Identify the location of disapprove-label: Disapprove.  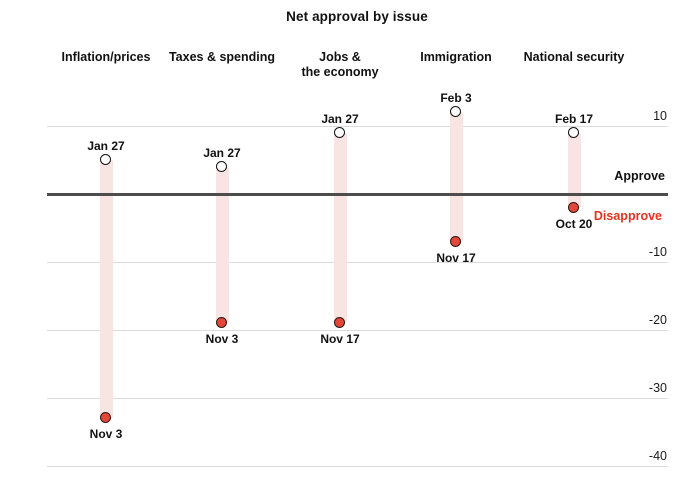
(627, 216).